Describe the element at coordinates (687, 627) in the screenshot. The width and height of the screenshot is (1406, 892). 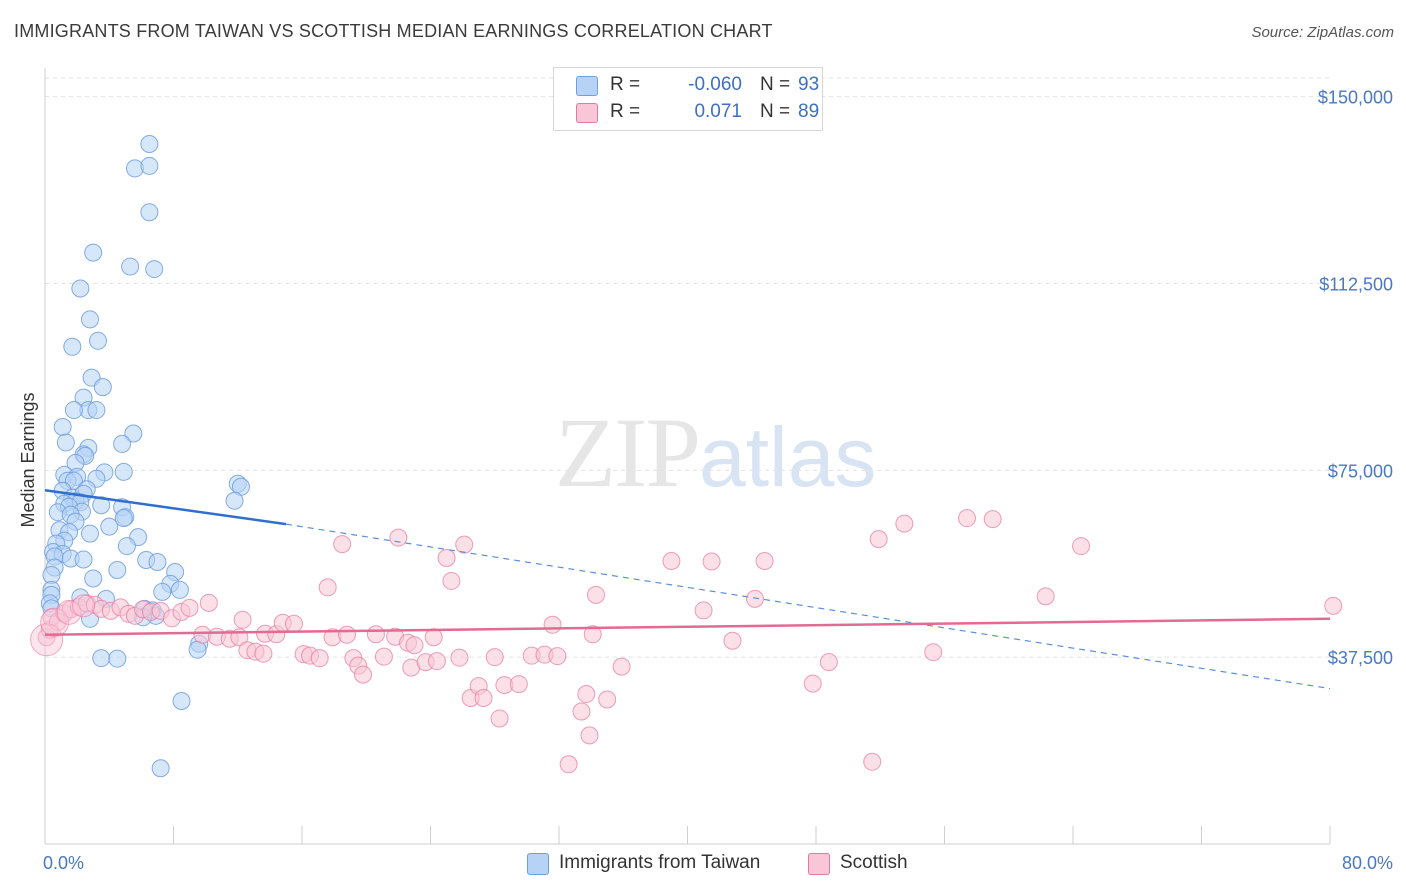
I see `scottish-trend-line` at that location.